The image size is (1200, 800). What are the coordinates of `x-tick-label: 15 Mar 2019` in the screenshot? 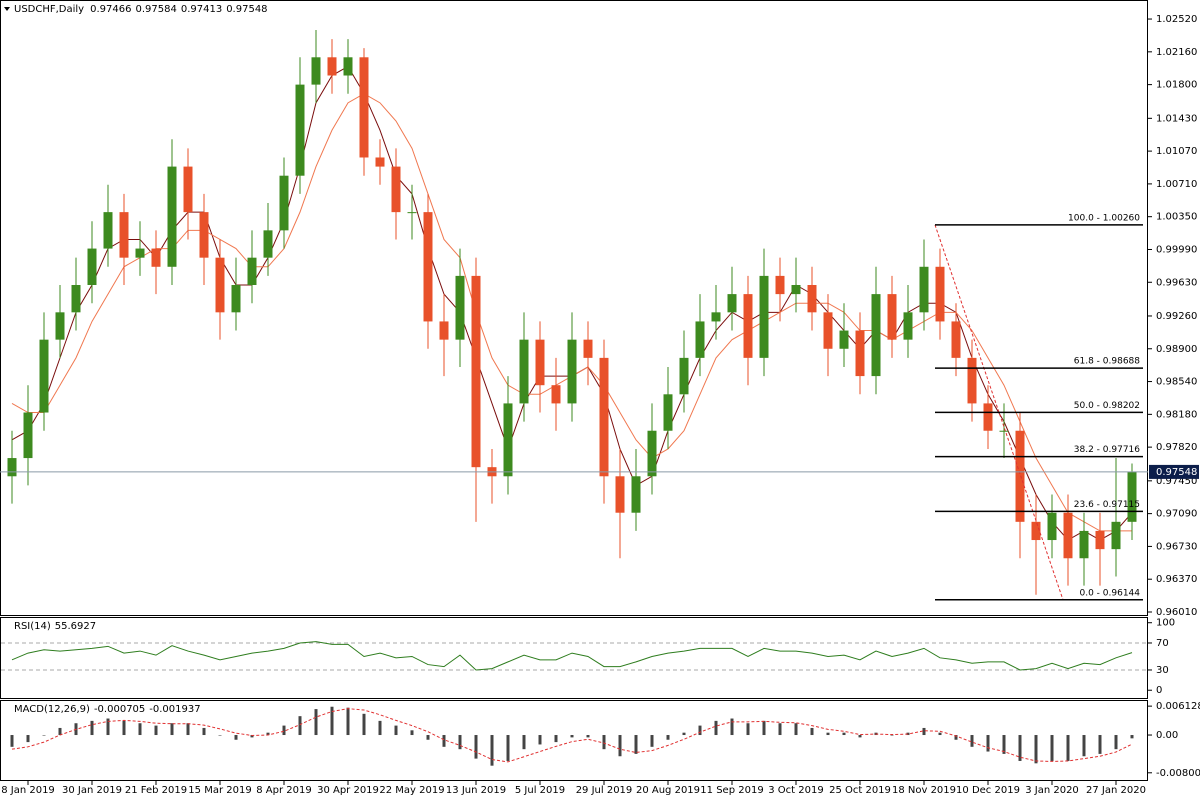 It's located at (219, 790).